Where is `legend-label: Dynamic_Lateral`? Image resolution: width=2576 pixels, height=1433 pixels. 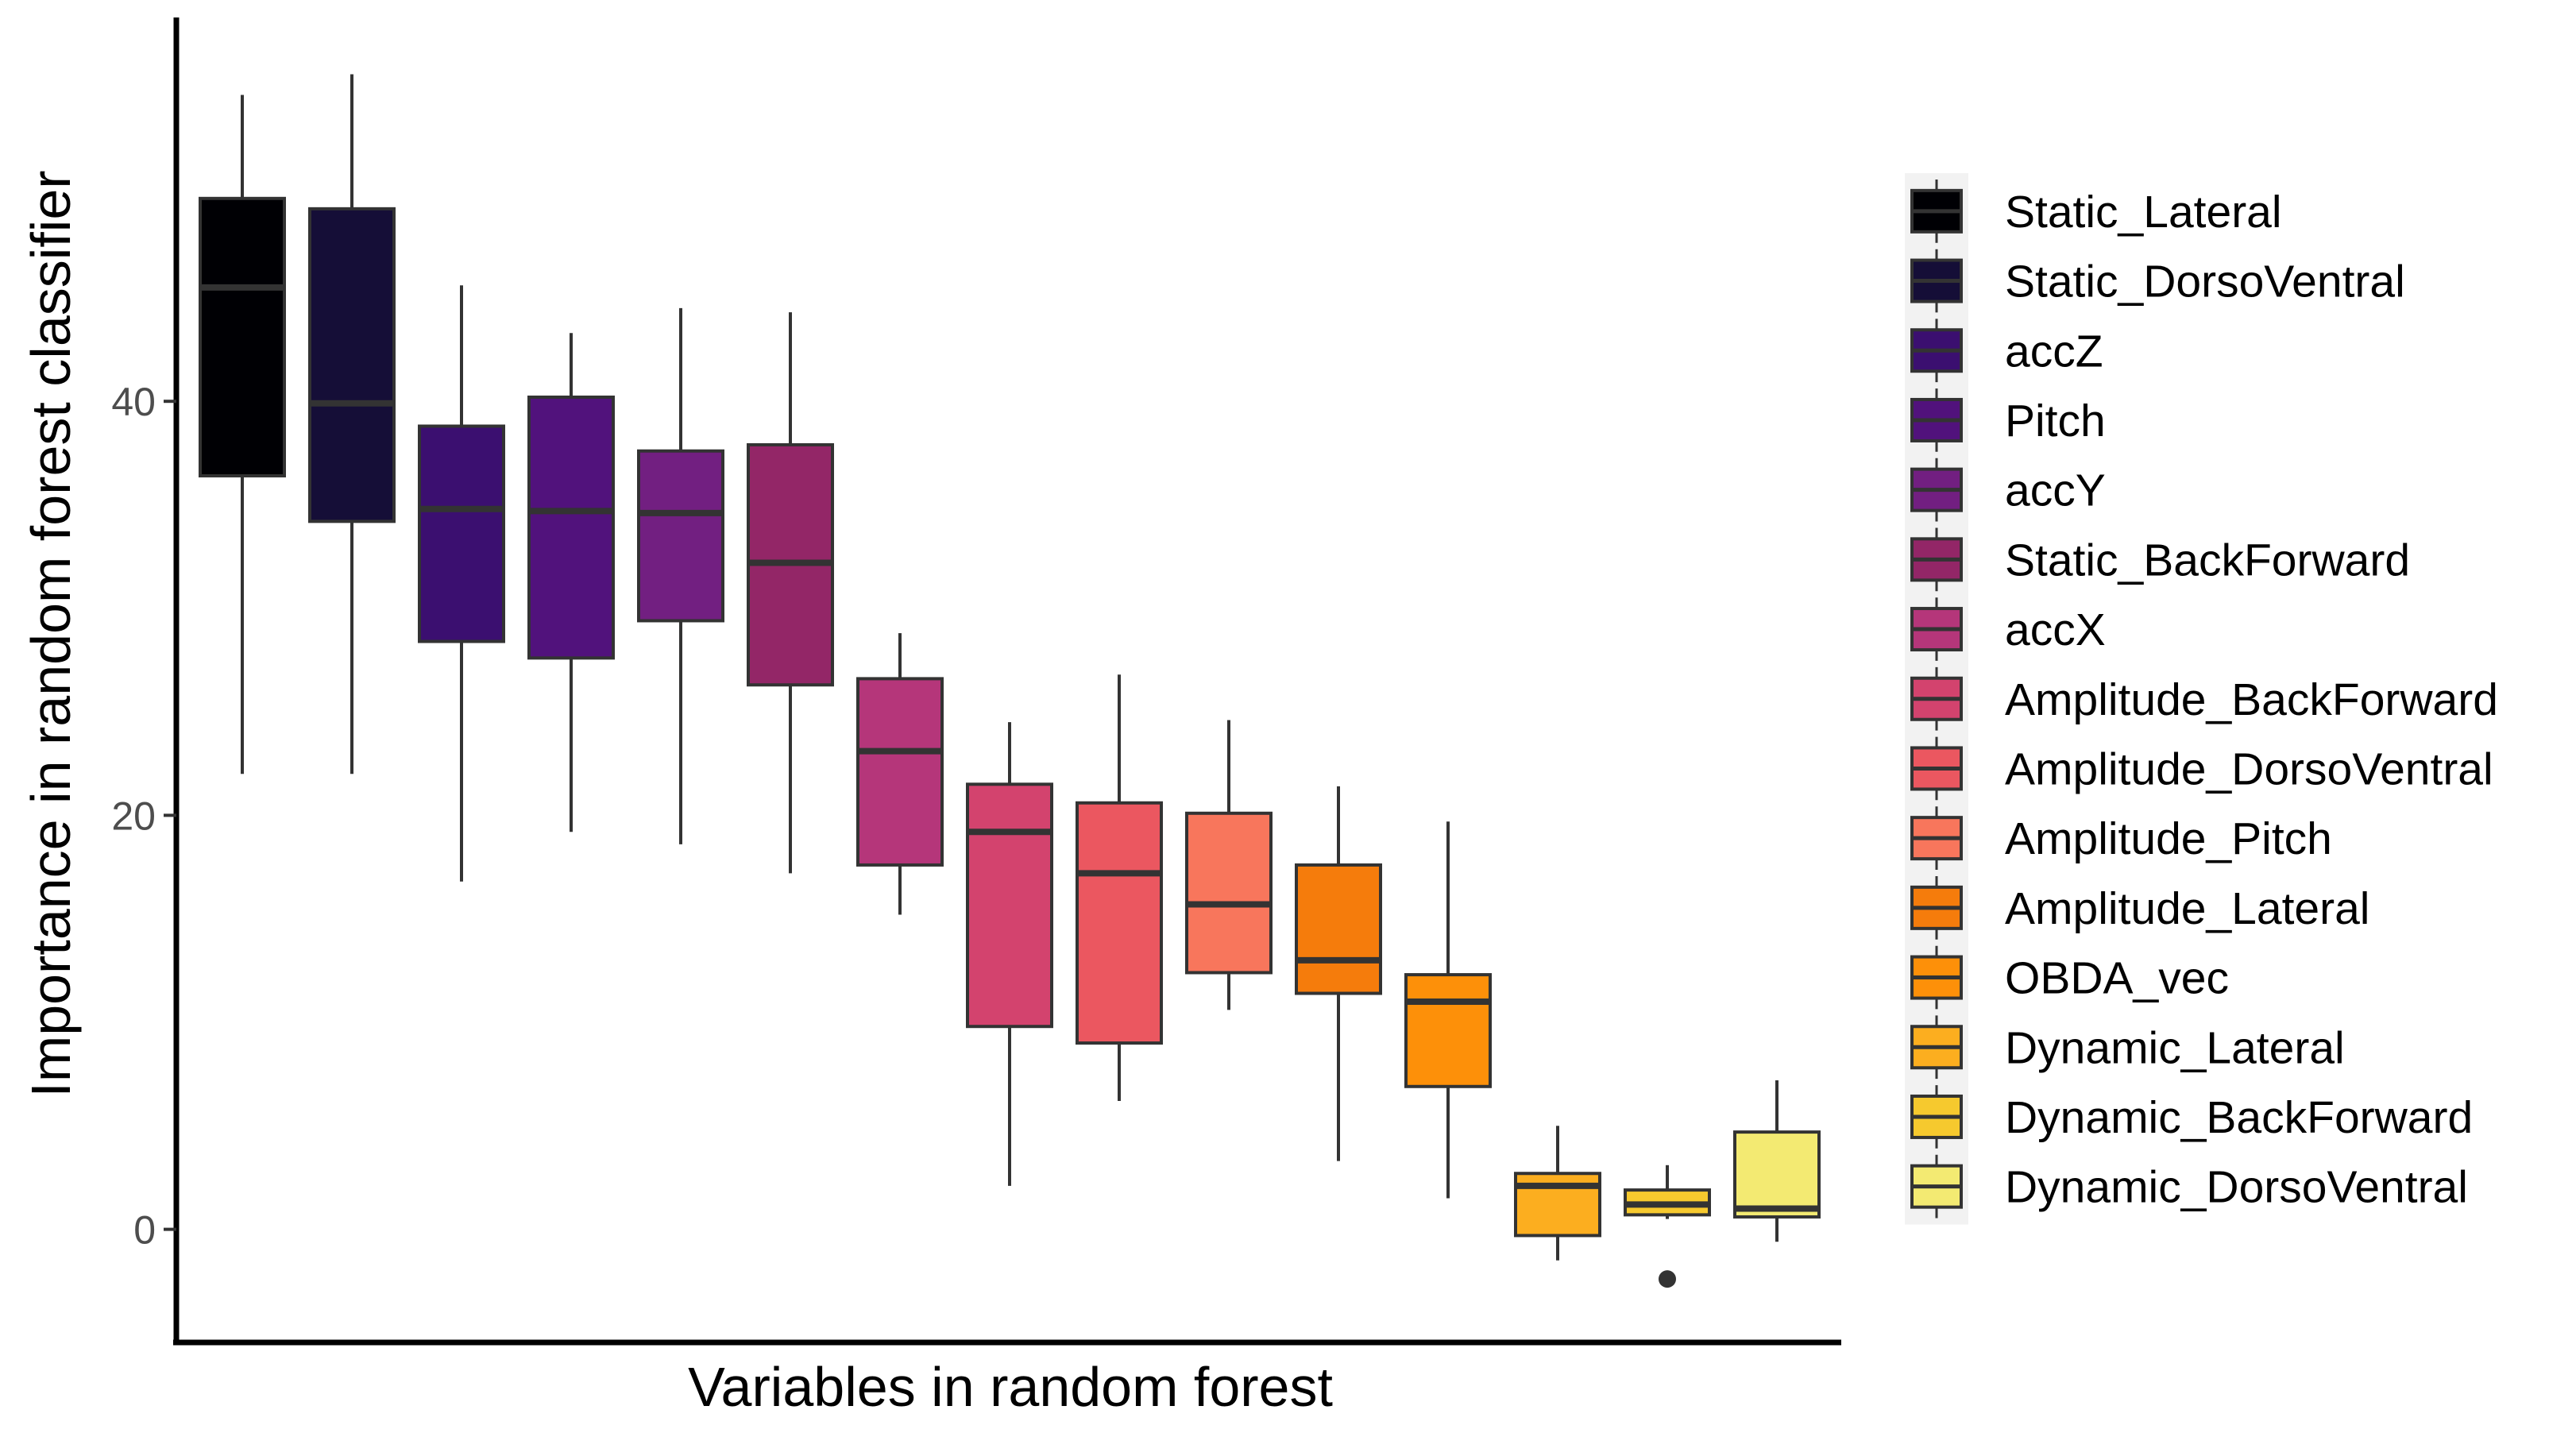
legend-label: Dynamic_Lateral is located at coordinates (2175, 1047).